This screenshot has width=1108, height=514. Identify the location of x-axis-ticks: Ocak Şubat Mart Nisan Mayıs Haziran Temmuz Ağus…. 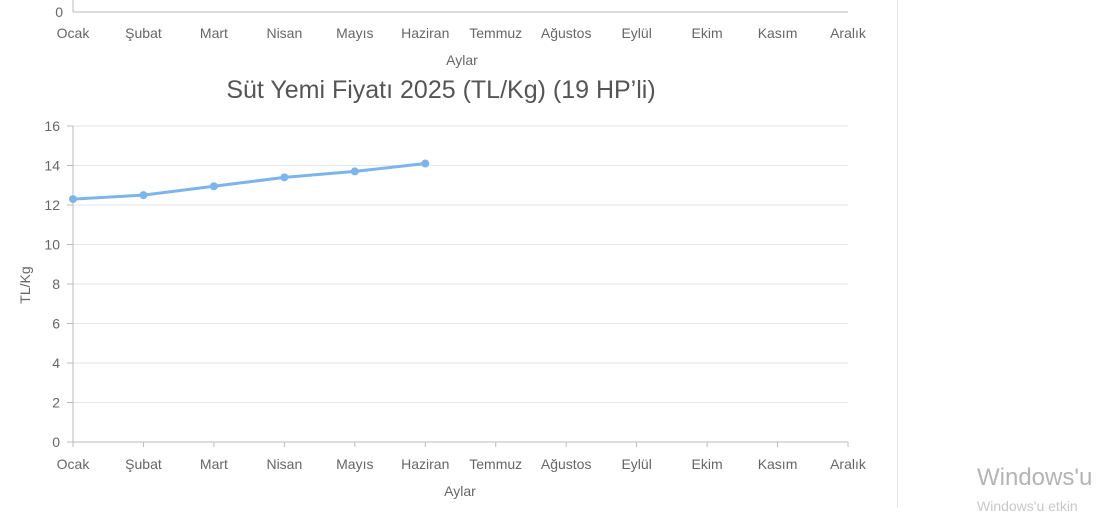
(462, 457).